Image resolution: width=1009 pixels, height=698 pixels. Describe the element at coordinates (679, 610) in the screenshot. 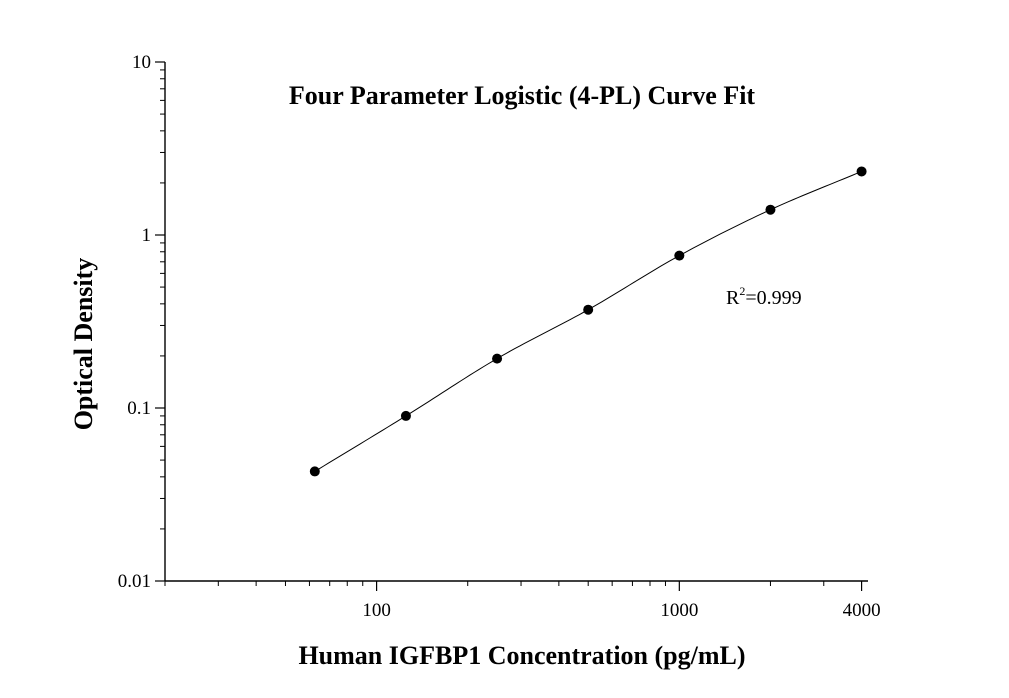

I see `x-tick-label: 1000` at that location.